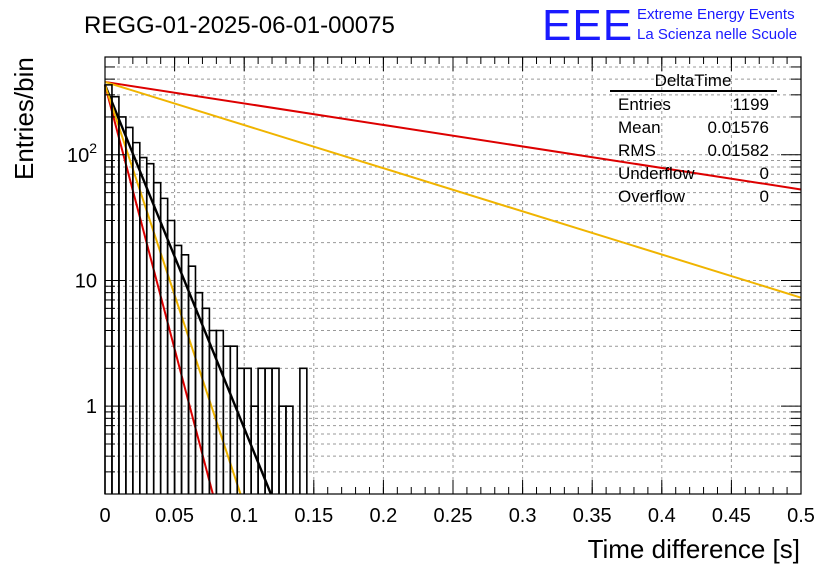  I want to click on x-tick-label: 0.3, so click(523, 516).